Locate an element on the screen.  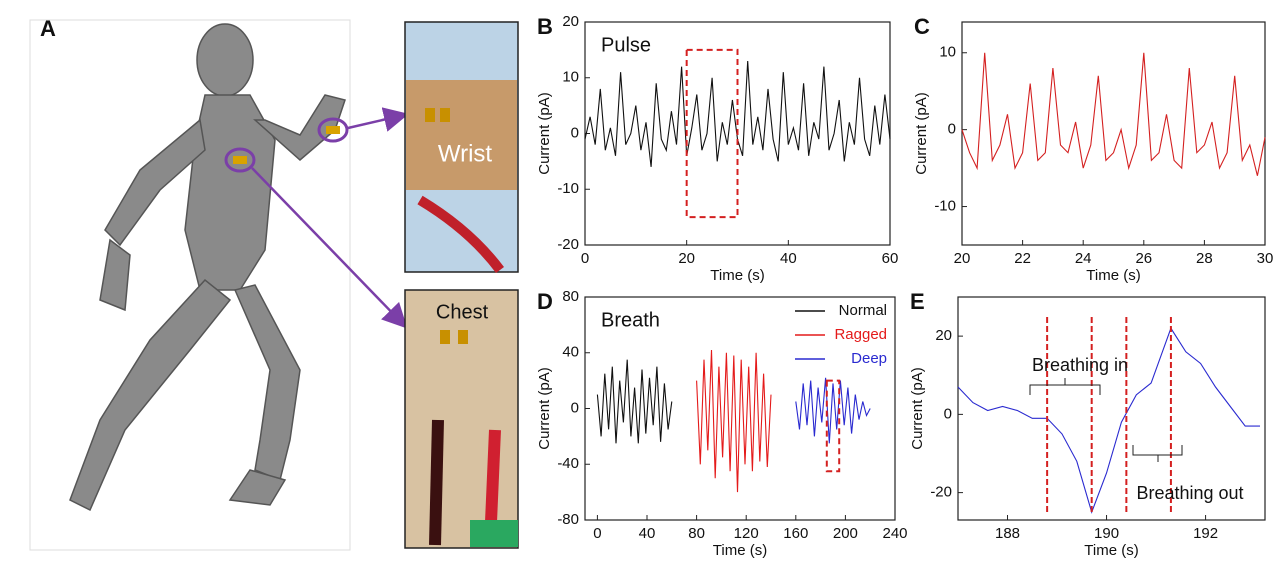
panel-letter: E is located at coordinates (917, 301).